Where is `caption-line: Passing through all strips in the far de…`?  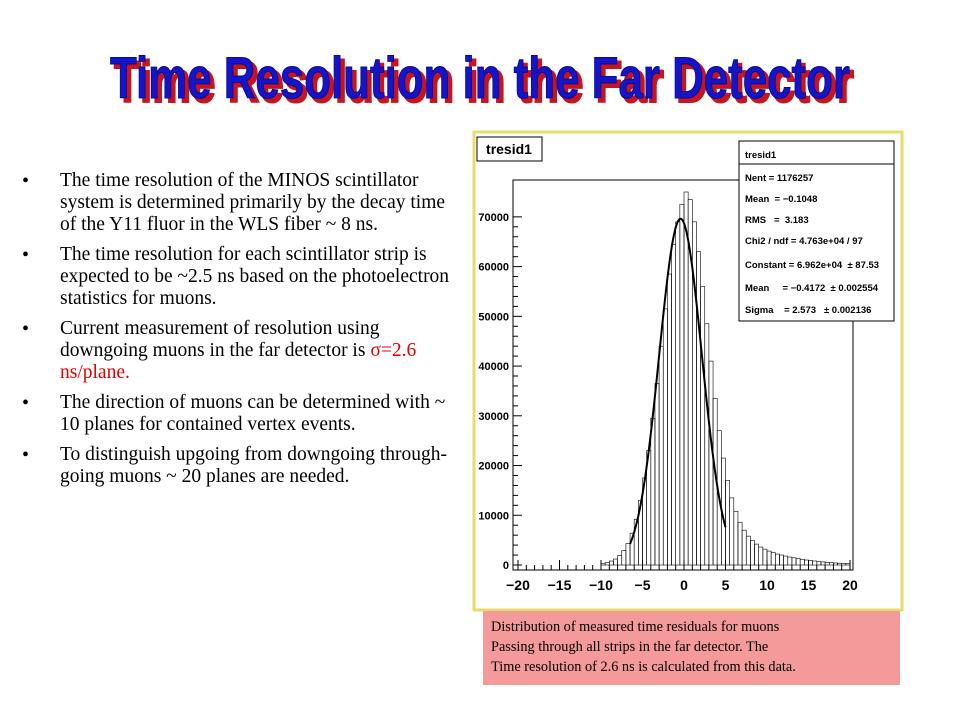 caption-line: Passing through all strips in the far de… is located at coordinates (630, 647).